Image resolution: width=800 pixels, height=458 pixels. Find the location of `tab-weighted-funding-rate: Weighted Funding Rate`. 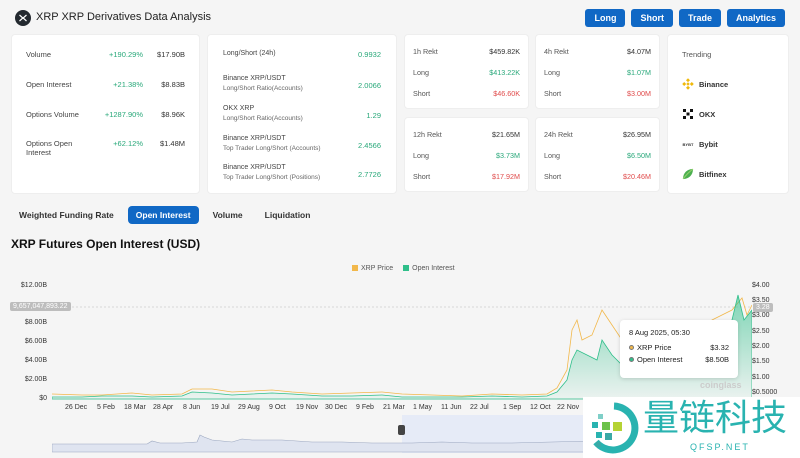

tab-weighted-funding-rate: Weighted Funding Rate is located at coordinates (66, 215).